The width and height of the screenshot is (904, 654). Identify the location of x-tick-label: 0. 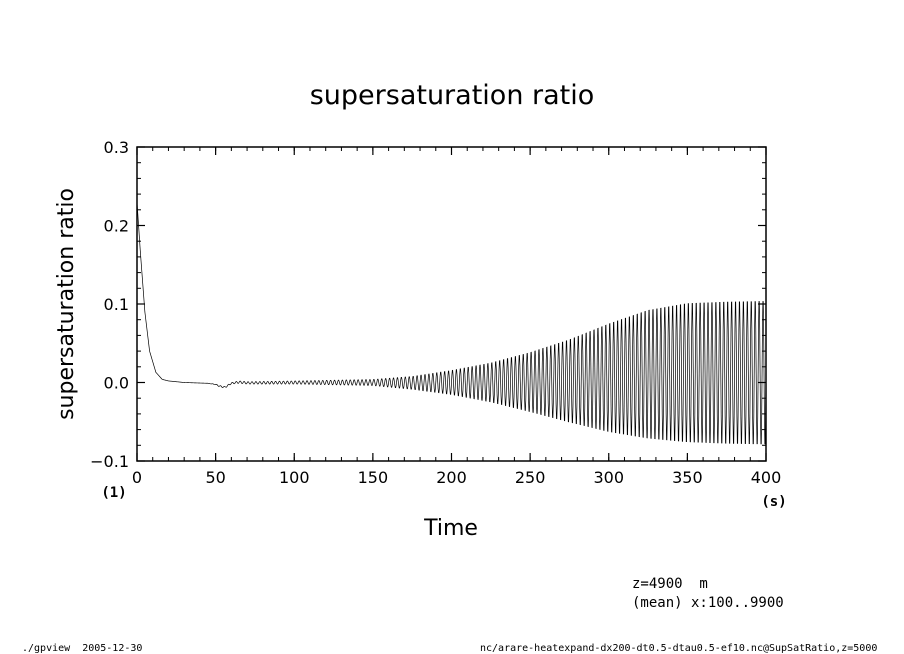
(137, 477).